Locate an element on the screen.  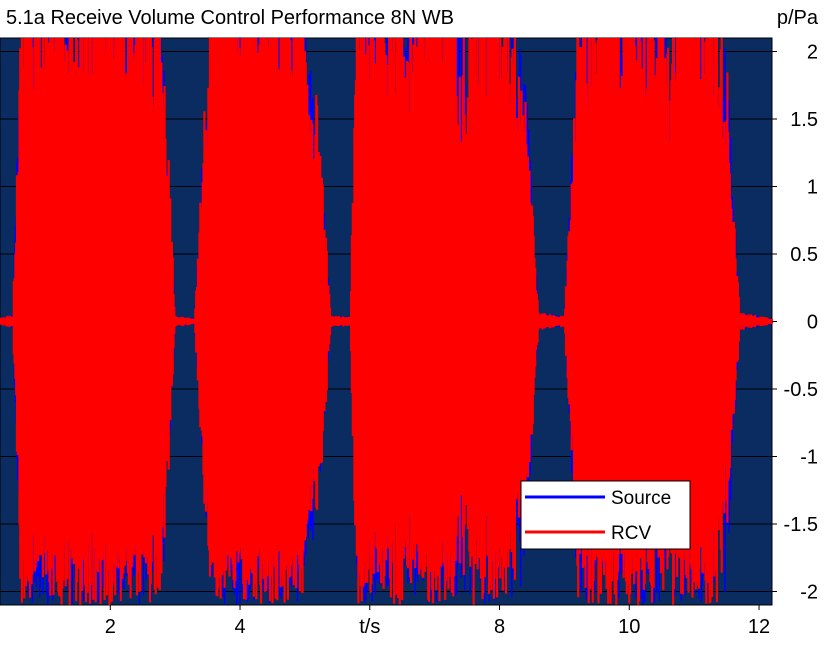
x-tick-label: t/s is located at coordinates (369, 627).